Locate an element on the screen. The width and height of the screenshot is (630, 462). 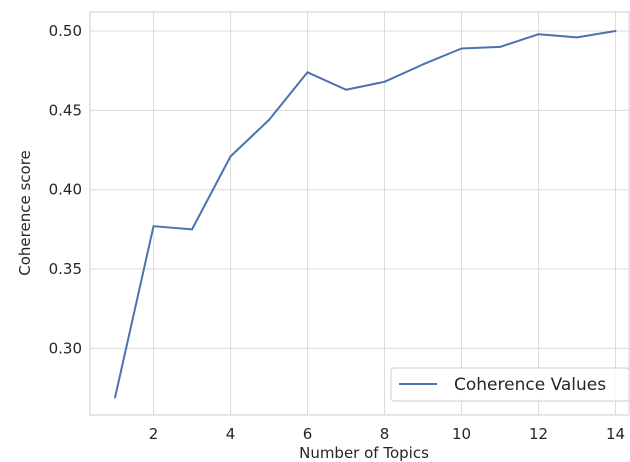
y-tick-label: 0.50 is located at coordinates (65, 31).